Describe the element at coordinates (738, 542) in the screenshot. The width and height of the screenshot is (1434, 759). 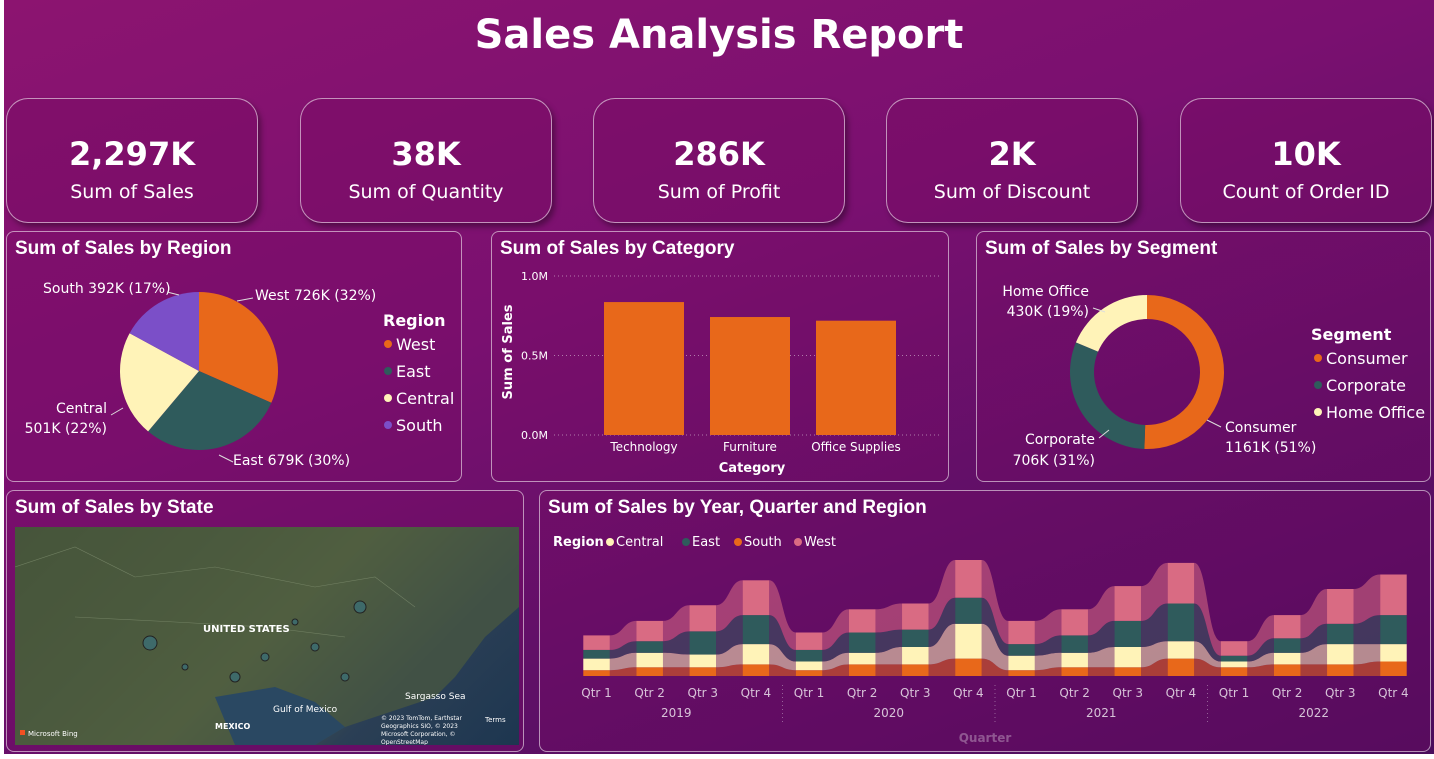
I see `legend-marker` at that location.